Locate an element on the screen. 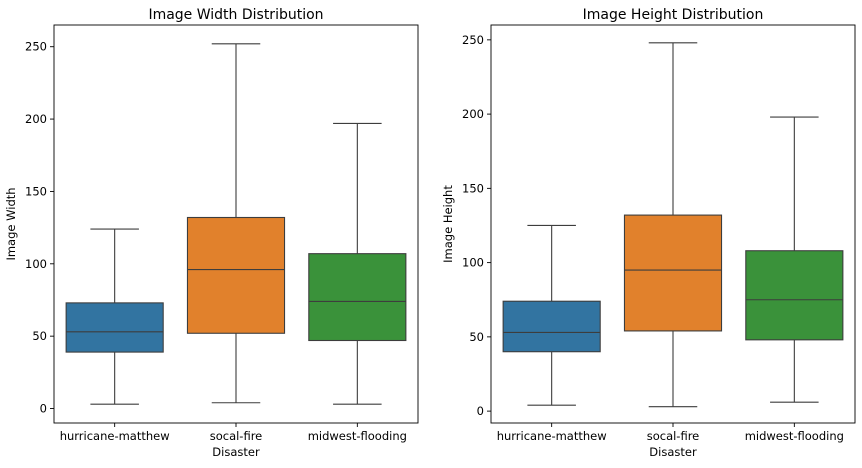 Image resolution: width=862 pixels, height=468 pixels. chart-2-x-tick-label: hurricane-matthew is located at coordinates (552, 436).